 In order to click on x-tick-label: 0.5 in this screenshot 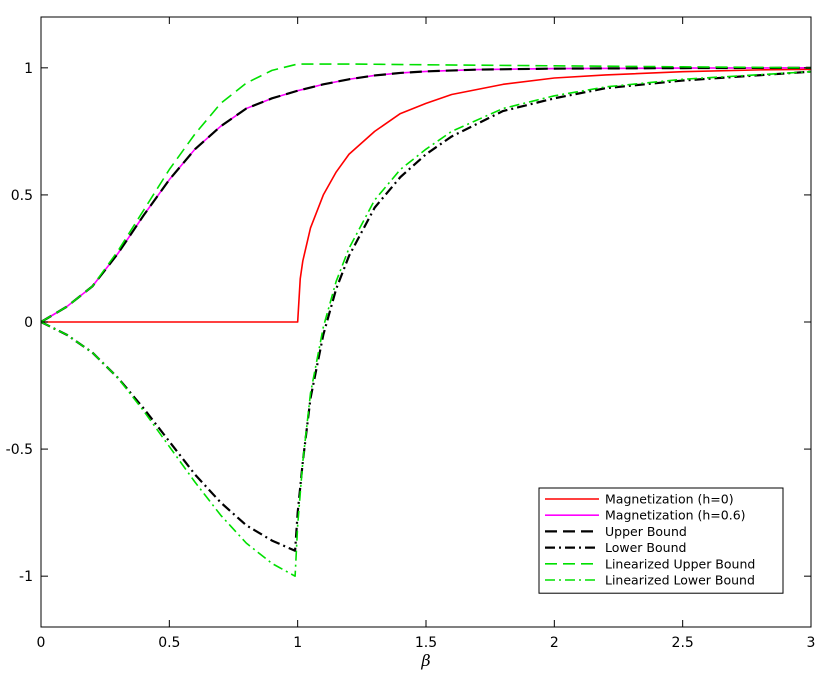, I will do `click(169, 643)`.